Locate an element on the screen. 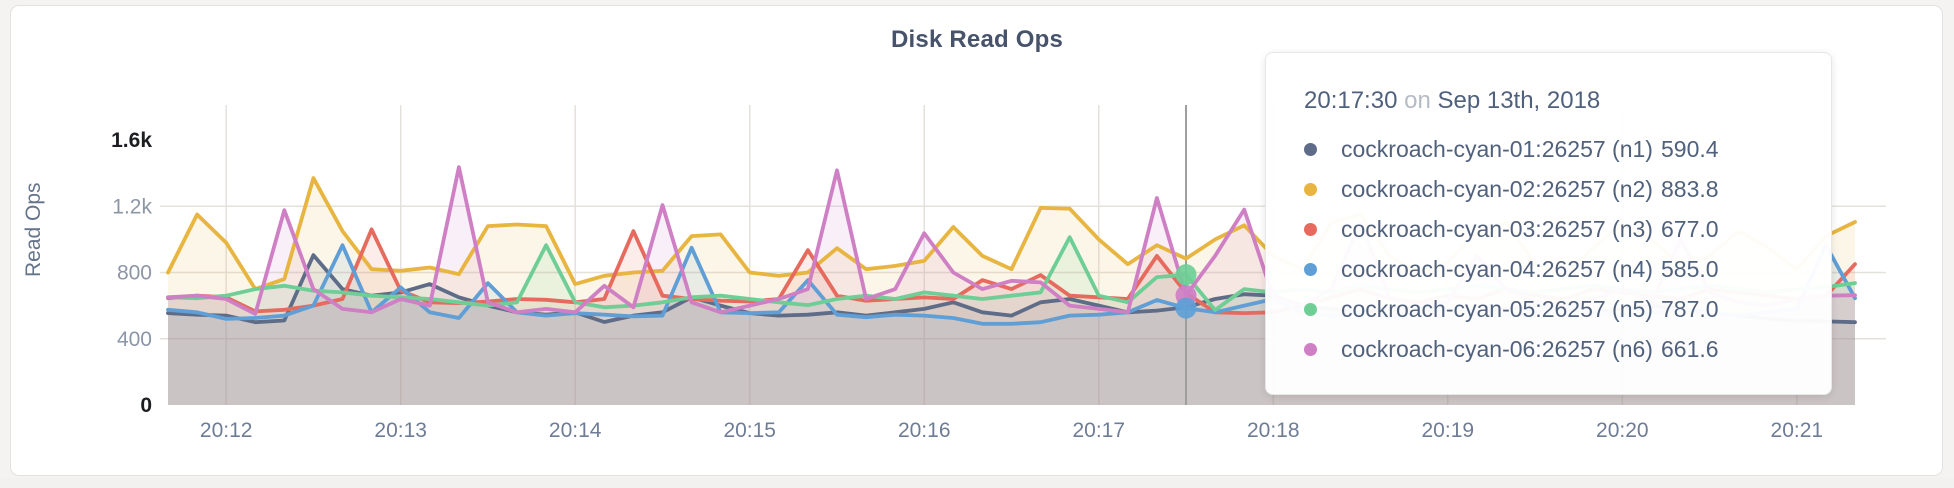 Image resolution: width=1954 pixels, height=488 pixels. series-color-dot-n6 is located at coordinates (1310, 349).